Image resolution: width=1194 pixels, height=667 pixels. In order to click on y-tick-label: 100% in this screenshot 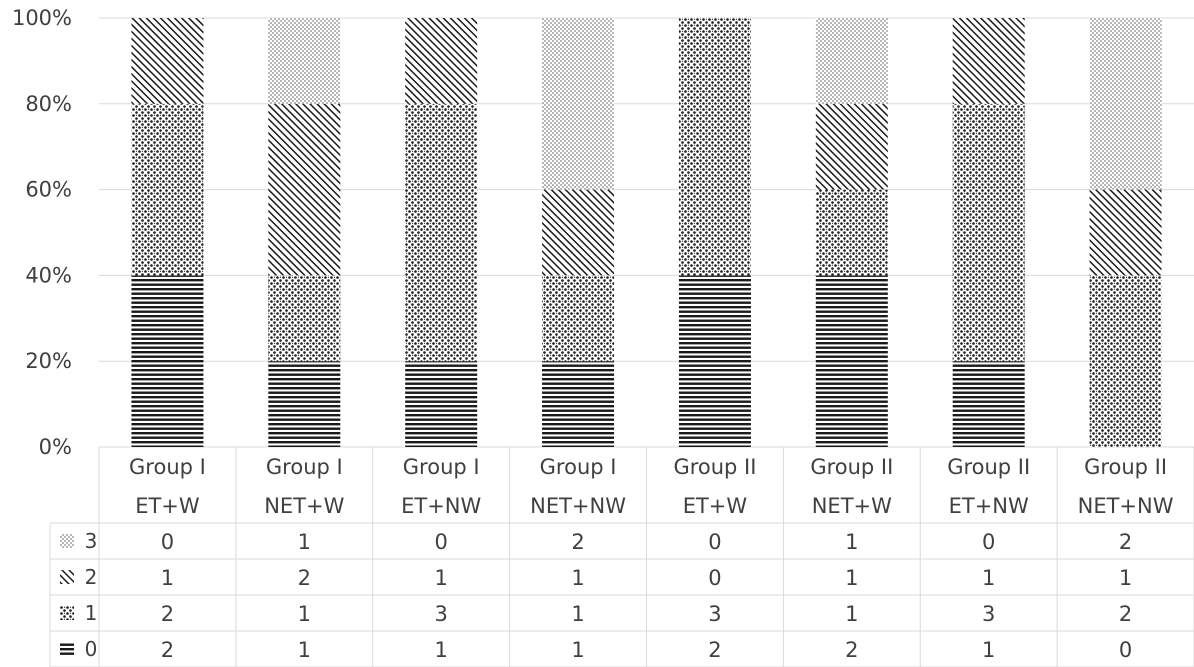, I will do `click(42, 18)`.